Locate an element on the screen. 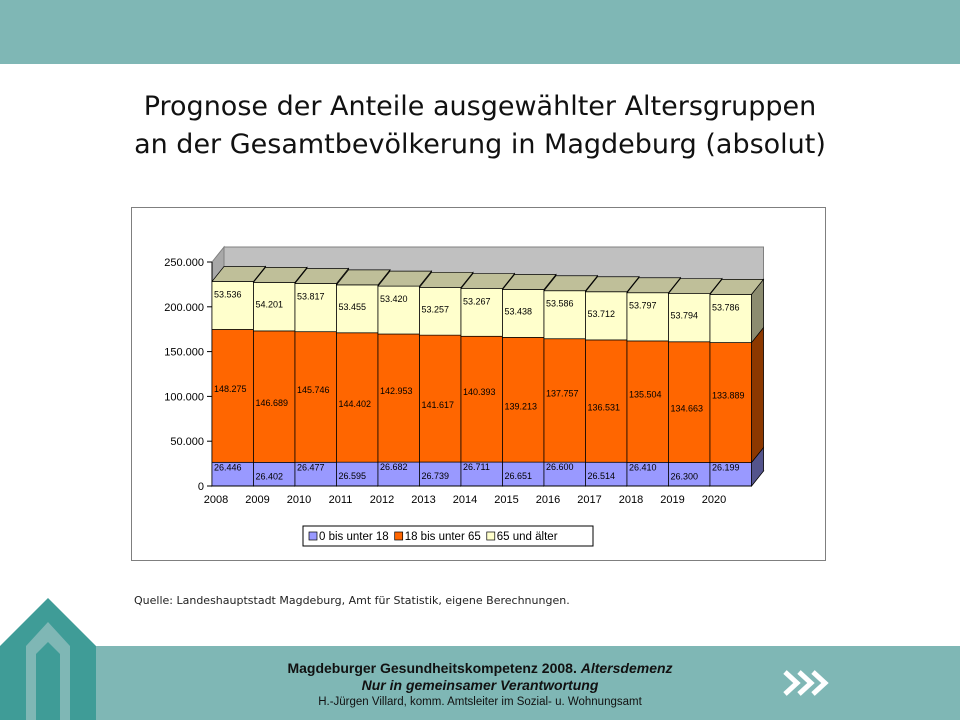  data-label: 53.257 is located at coordinates (436, 309).